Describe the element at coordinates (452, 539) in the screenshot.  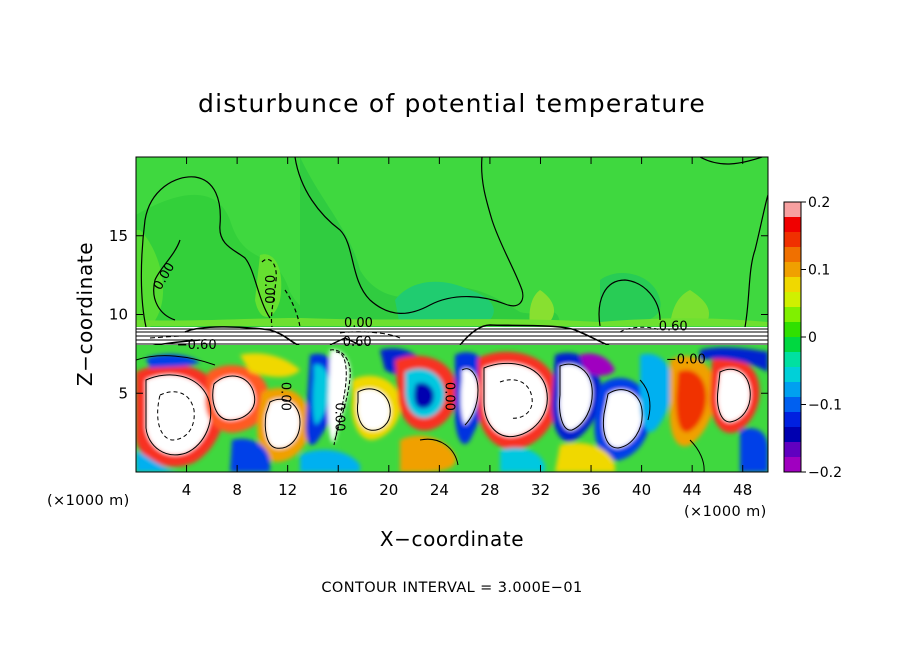
I see `x-axis-label: X−coordinate` at that location.